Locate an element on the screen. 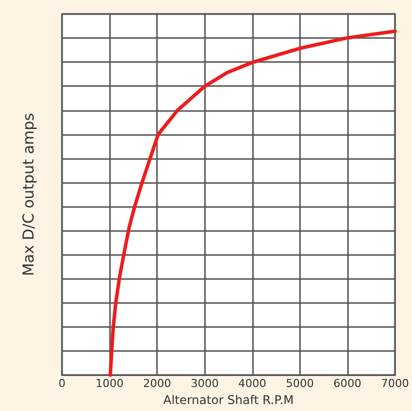  x-tick-label: 6000 is located at coordinates (347, 383).